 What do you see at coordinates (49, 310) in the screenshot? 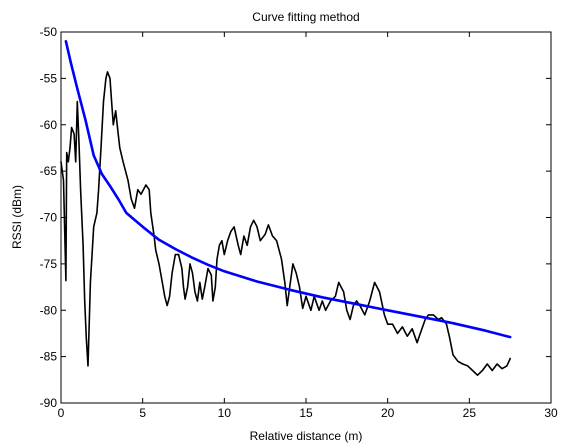
I see `y-tick-label: -80` at bounding box center [49, 310].